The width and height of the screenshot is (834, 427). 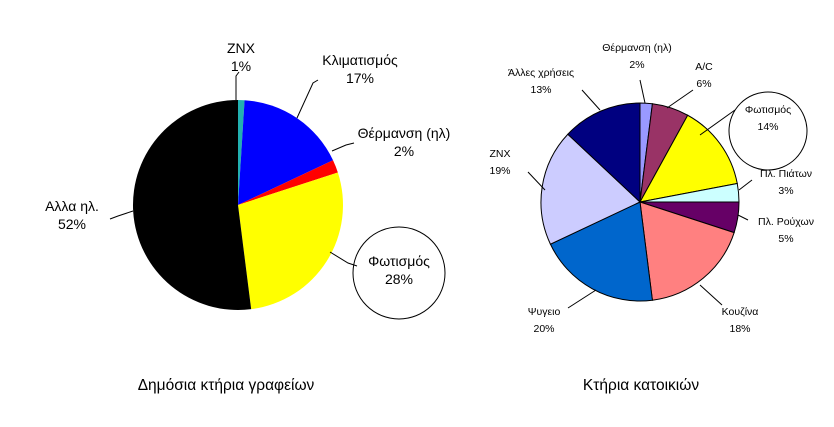 I want to click on chart-title: Κτήρια κατοικιών, so click(x=641, y=385).